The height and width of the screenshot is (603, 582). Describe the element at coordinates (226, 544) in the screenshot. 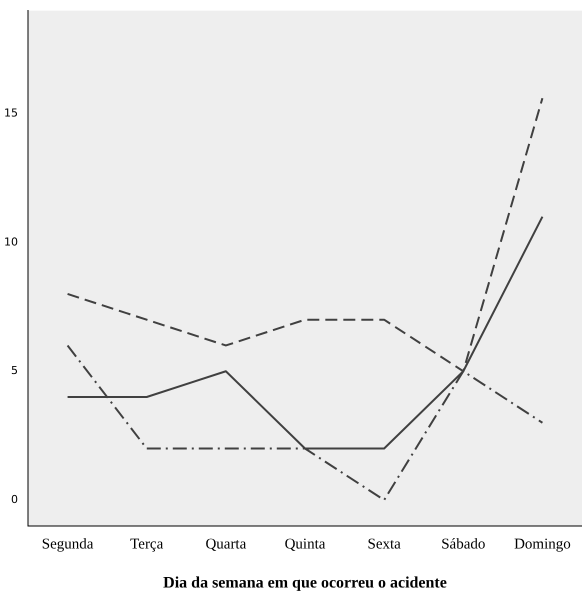

I see `x-tick-label: Quarta` at that location.